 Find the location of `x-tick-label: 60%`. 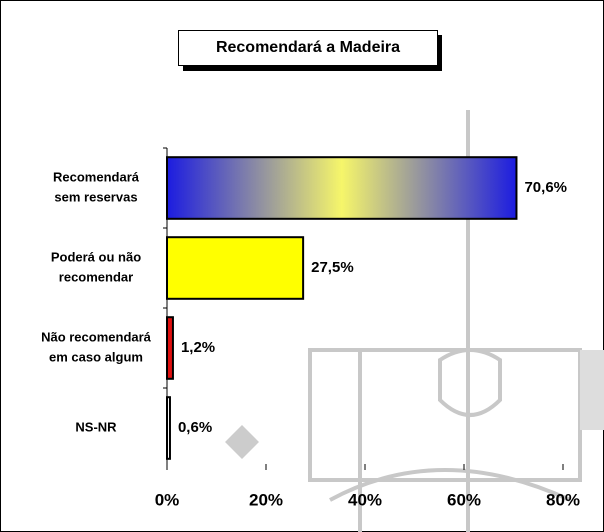

x-tick-label: 60% is located at coordinates (464, 499).